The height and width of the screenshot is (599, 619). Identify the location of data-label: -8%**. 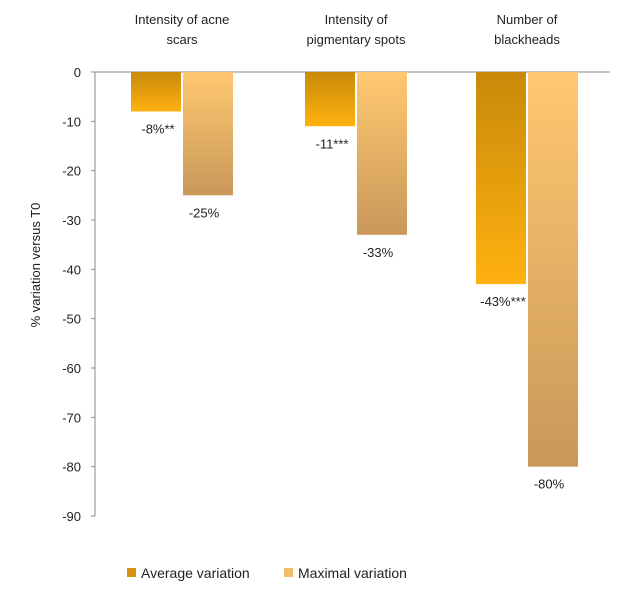
(157, 128).